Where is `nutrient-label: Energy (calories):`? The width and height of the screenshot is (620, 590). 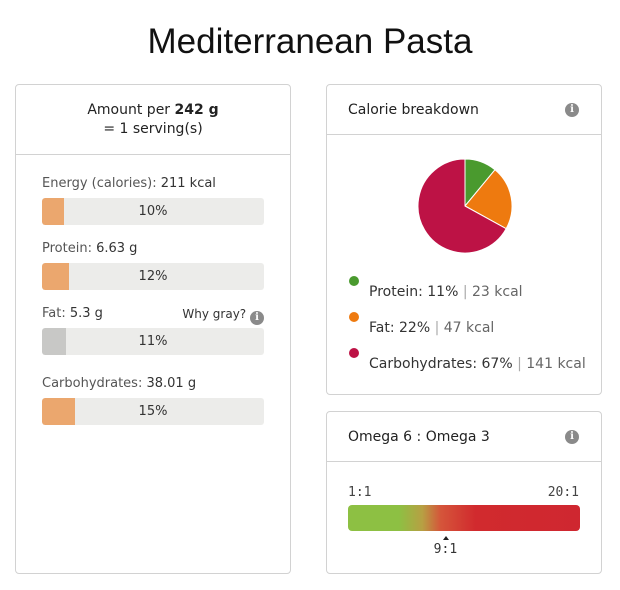
nutrient-label: Energy (calories): is located at coordinates (99, 183).